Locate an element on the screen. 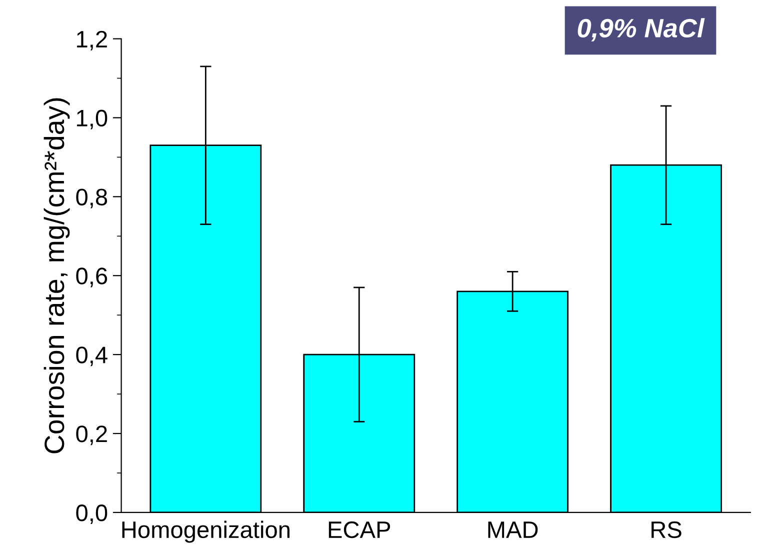  y-tick-label: 1,2 is located at coordinates (92, 40).